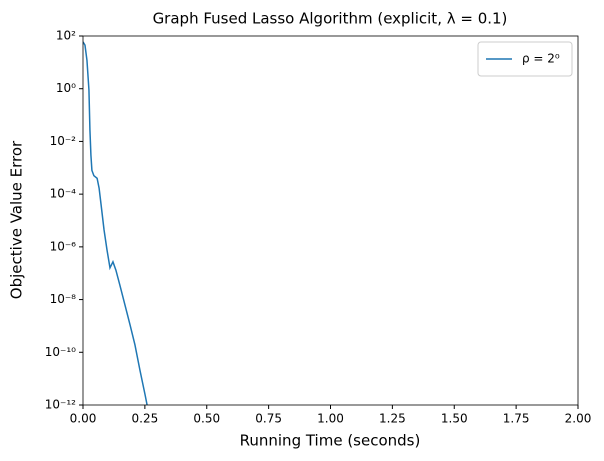  What do you see at coordinates (60, 352) in the screenshot?
I see `y-tick-label: 10⁻¹⁰` at bounding box center [60, 352].